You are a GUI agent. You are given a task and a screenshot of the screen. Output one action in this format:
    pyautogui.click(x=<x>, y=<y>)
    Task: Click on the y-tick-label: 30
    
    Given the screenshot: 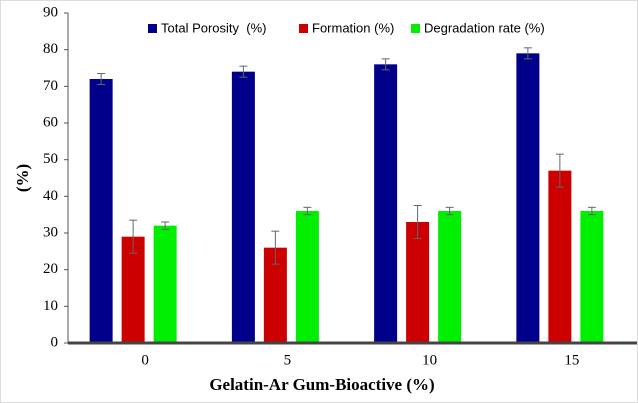 What is the action you would take?
    pyautogui.click(x=50, y=232)
    